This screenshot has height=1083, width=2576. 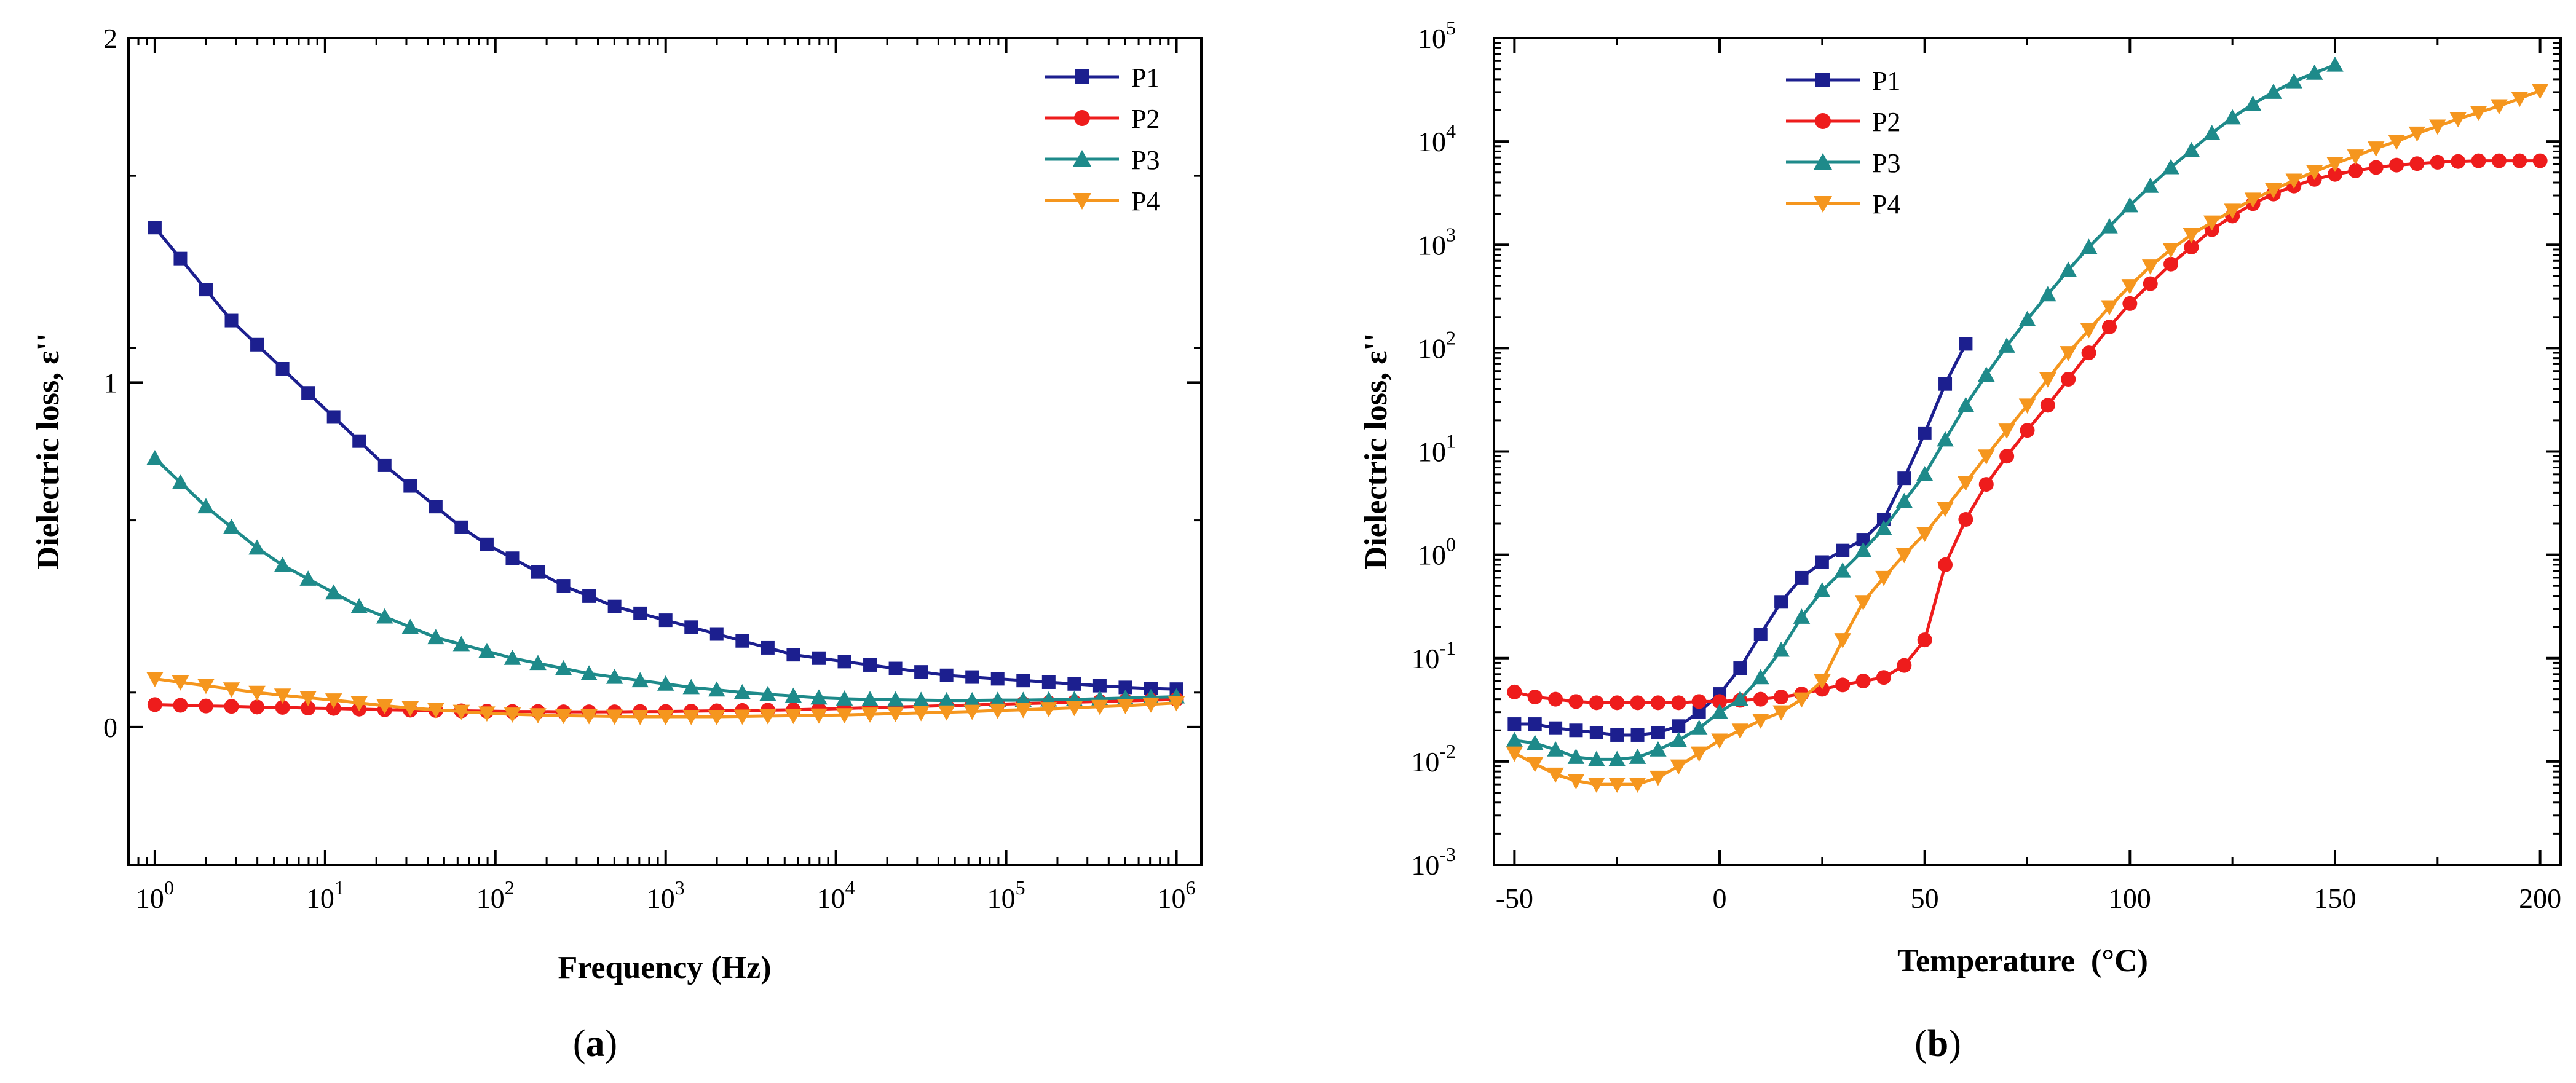 I want to click on legend-label-p1: P1, so click(x=1886, y=81).